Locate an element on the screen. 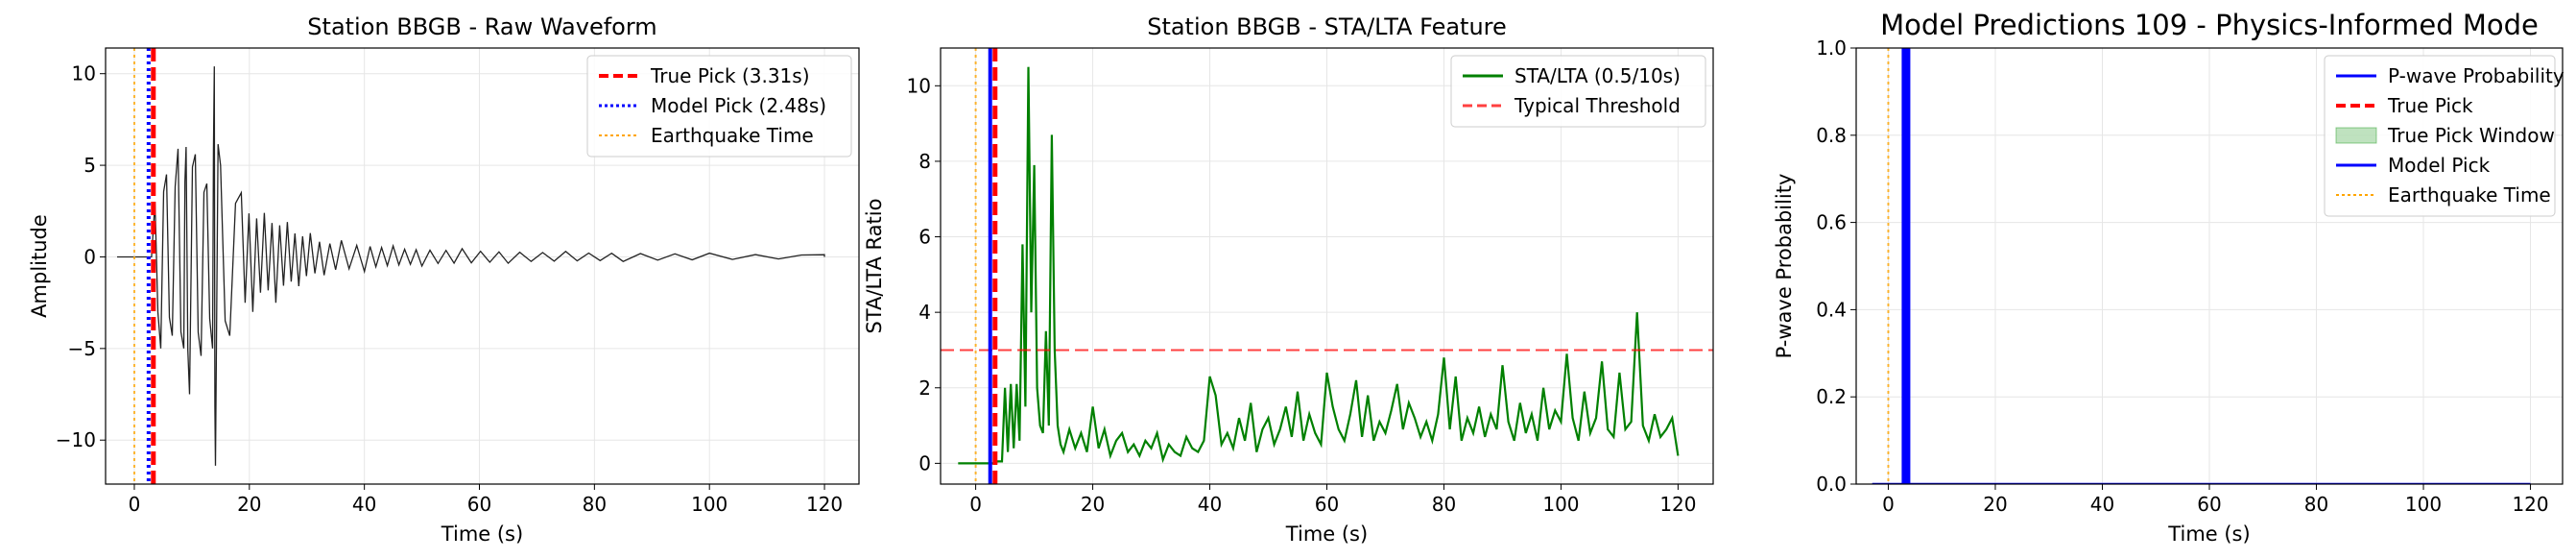 This screenshot has height=559, width=2576. y-tick-label: 5 is located at coordinates (89, 165).